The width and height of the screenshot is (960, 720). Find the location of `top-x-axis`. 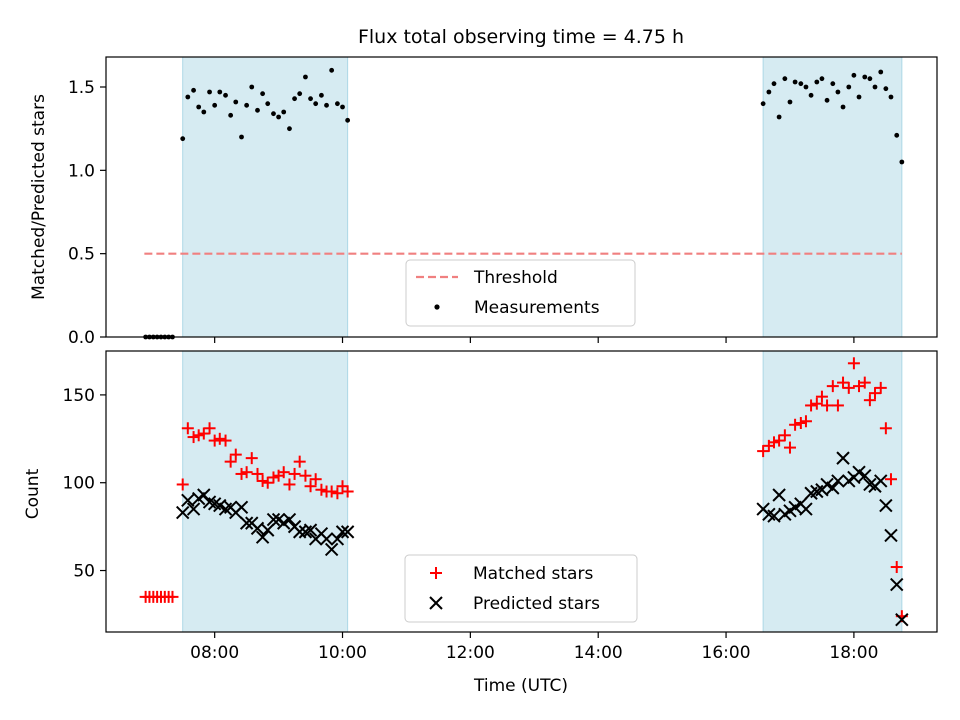

top-x-axis is located at coordinates (534, 340).